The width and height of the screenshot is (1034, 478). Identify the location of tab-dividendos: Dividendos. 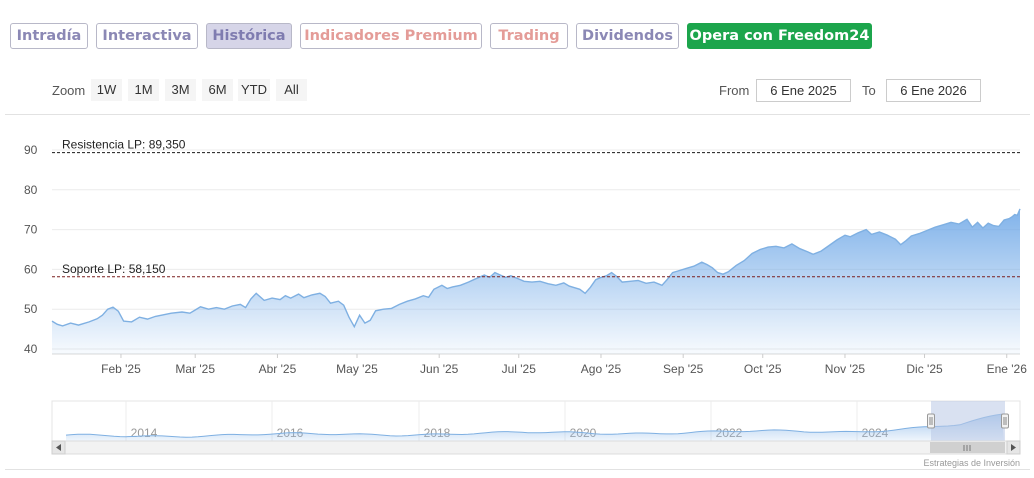
(627, 36).